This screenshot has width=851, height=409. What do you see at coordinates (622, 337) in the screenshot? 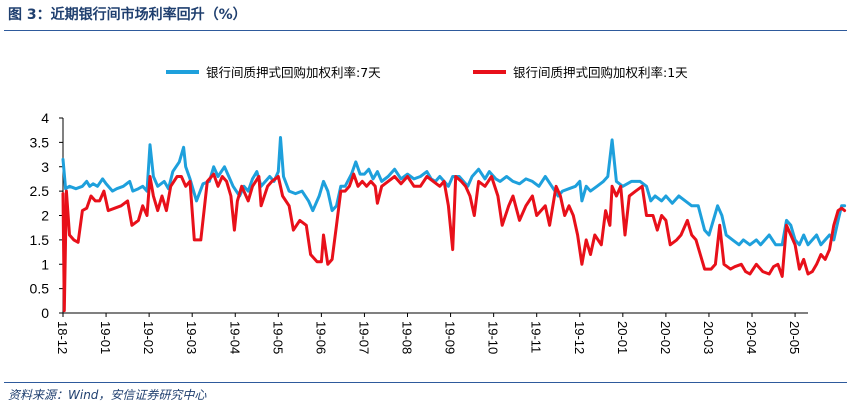
I see `x-tick-label: 20-01` at bounding box center [622, 337].